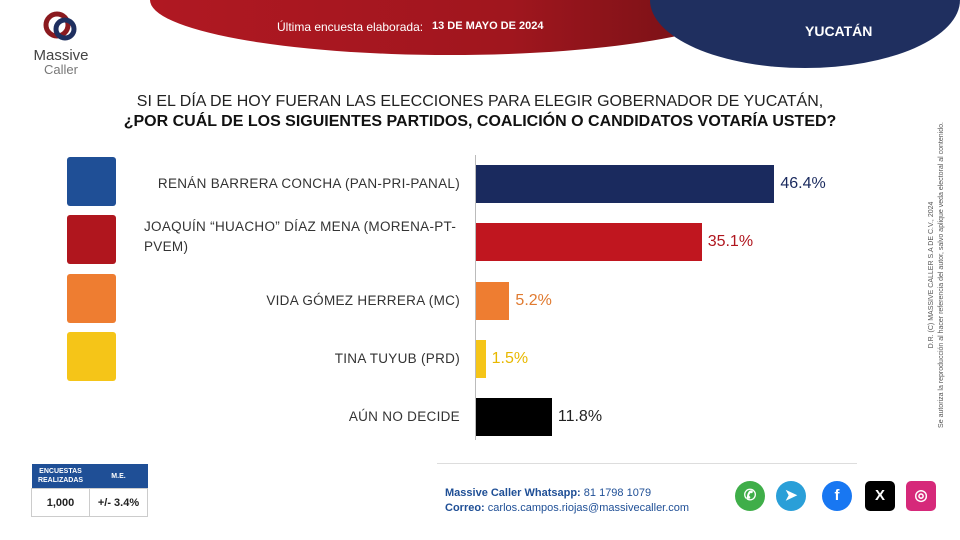  I want to click on divider, so click(647, 463).